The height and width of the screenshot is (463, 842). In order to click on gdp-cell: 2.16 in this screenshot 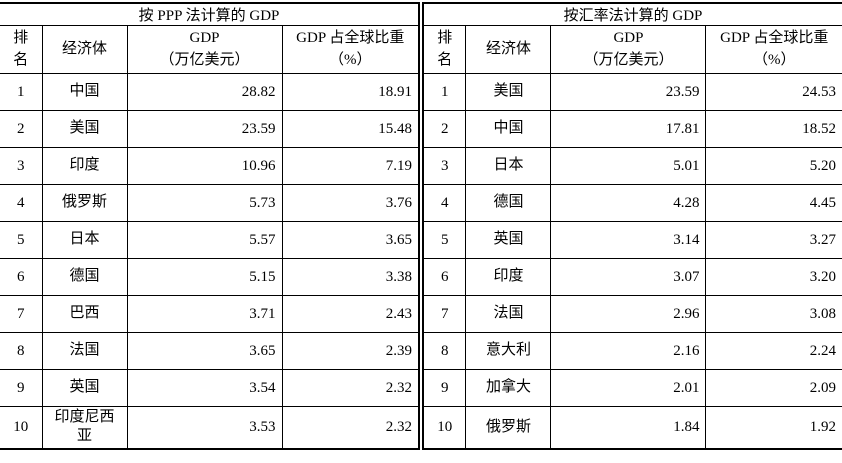, I will do `click(628, 351)`.